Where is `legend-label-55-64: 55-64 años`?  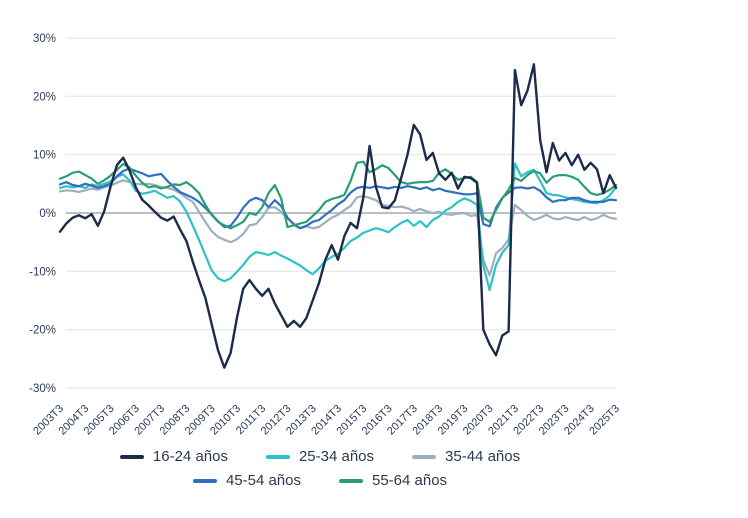
legend-label-55-64: 55-64 años is located at coordinates (410, 480).